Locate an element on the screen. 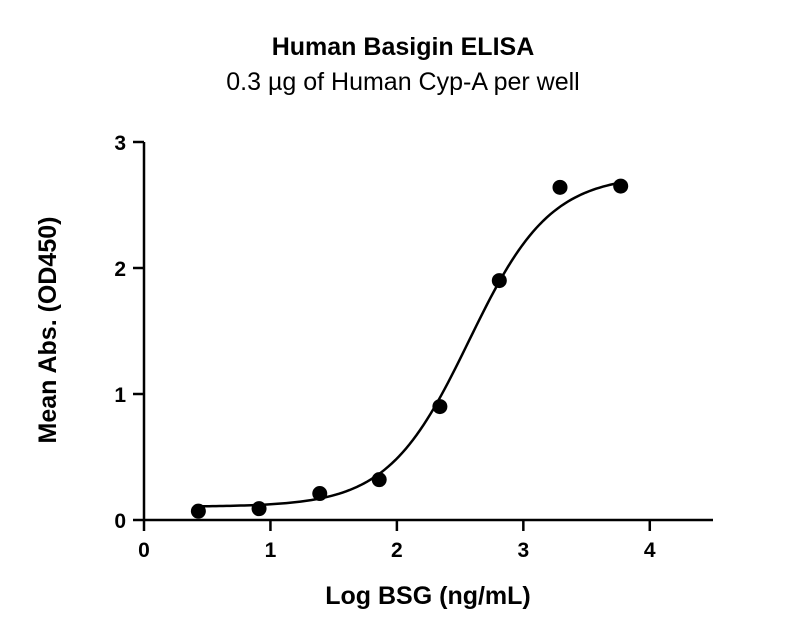 This screenshot has height=638, width=800. x-tick-label: 2 is located at coordinates (397, 550).